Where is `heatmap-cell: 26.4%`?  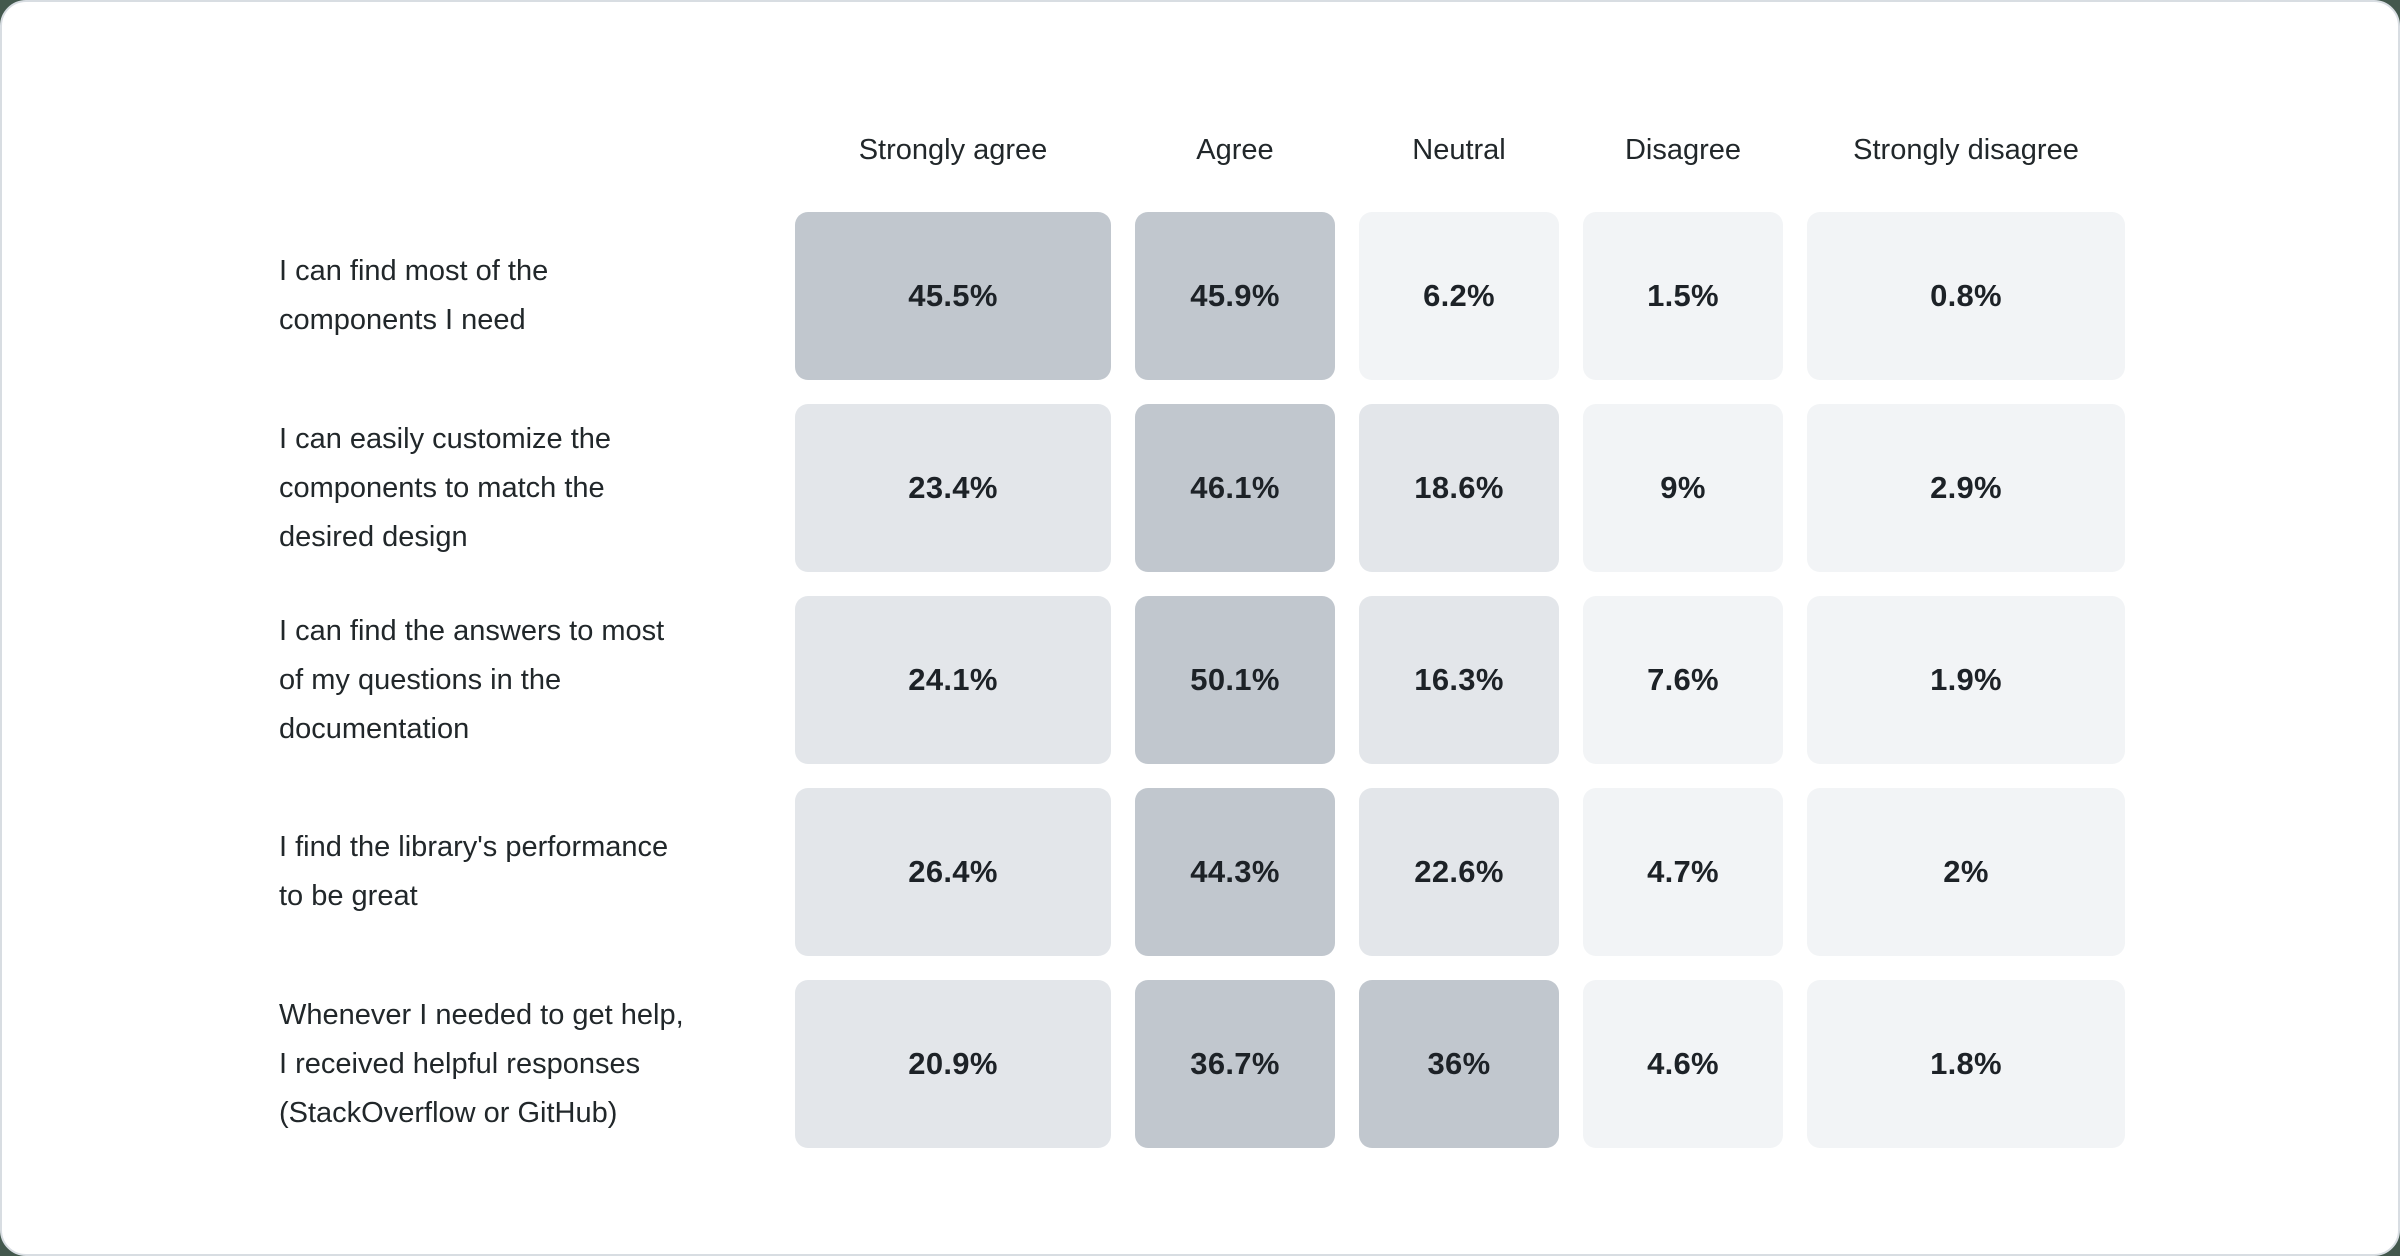
heatmap-cell: 26.4% is located at coordinates (953, 872).